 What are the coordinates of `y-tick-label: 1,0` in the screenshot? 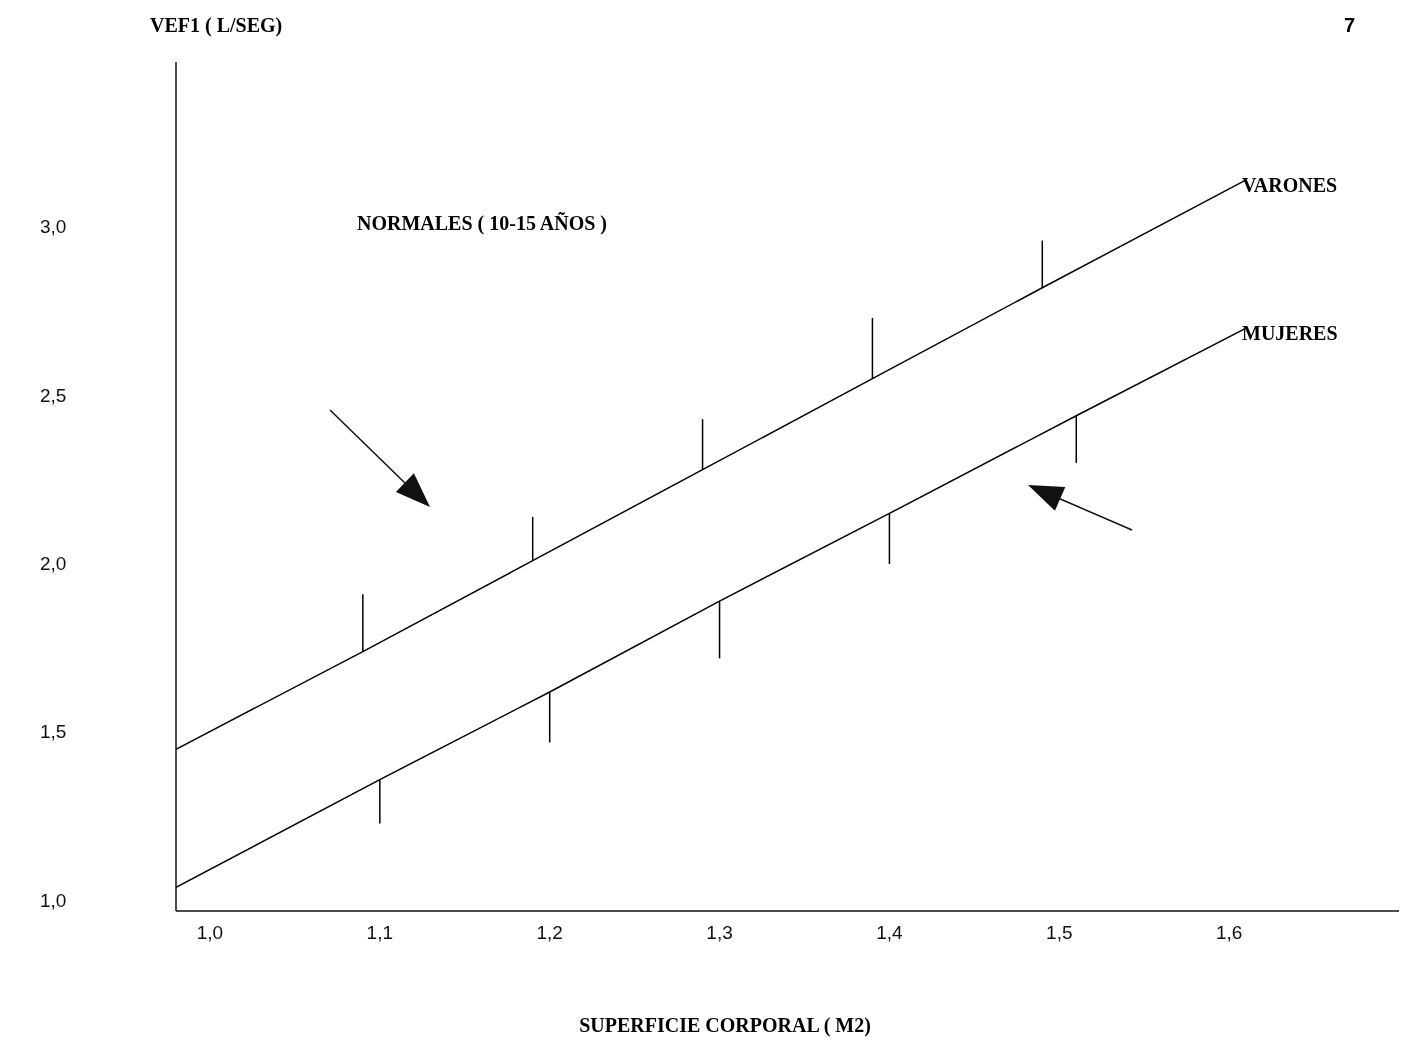 It's located at (53, 900).